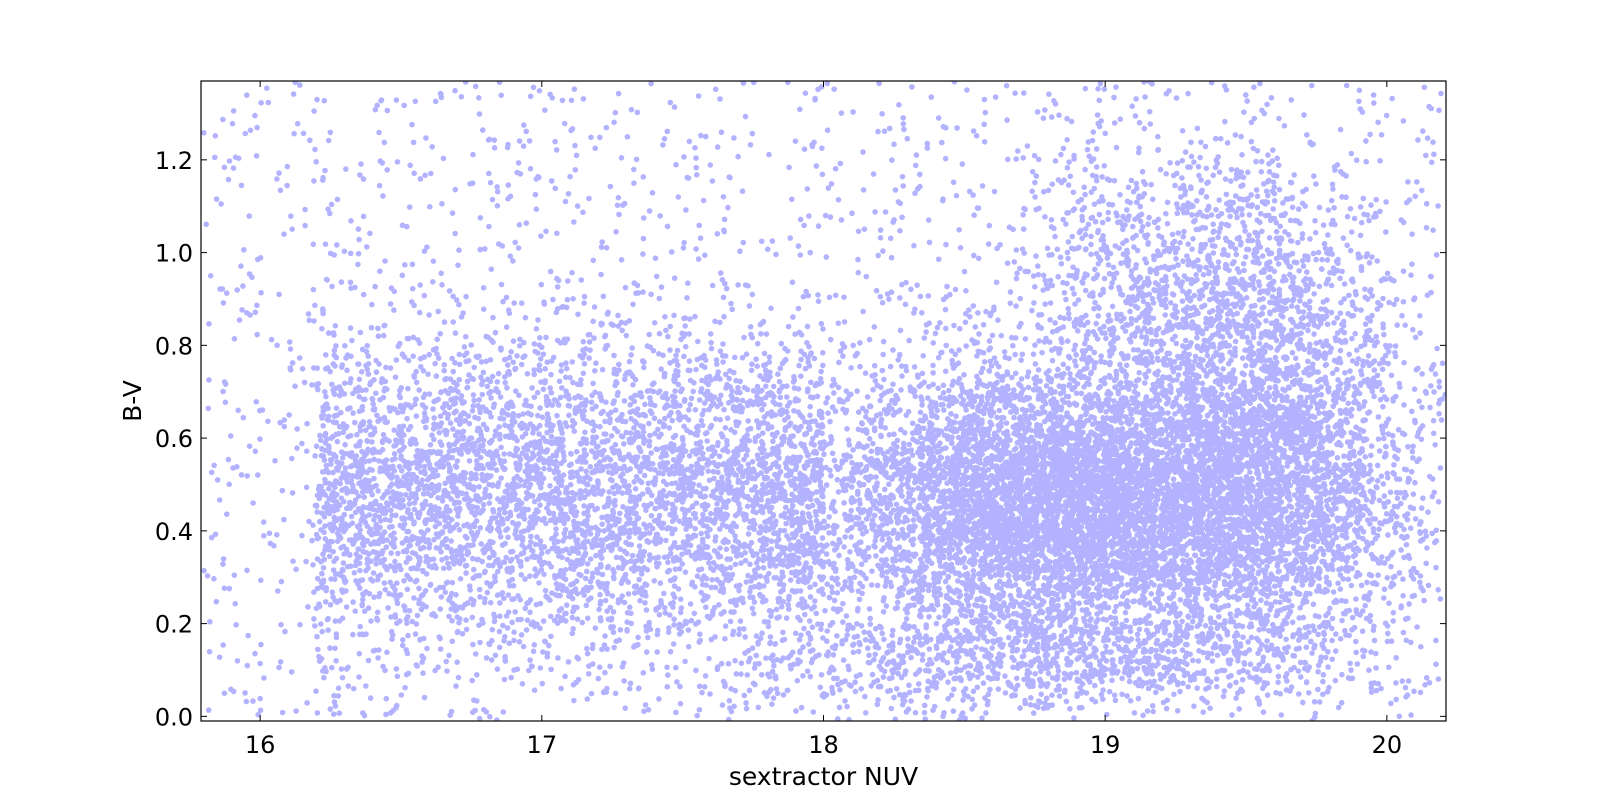  Describe the element at coordinates (260, 745) in the screenshot. I see `x-tick-label: 16` at that location.